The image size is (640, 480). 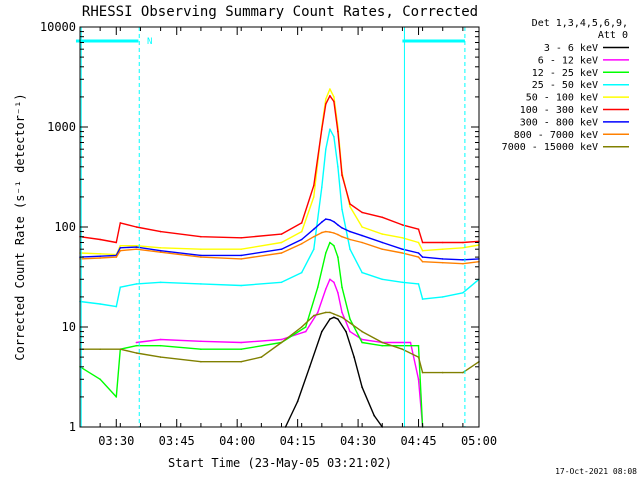 I want to click on x-tick-label: 04:45, so click(x=418, y=441).